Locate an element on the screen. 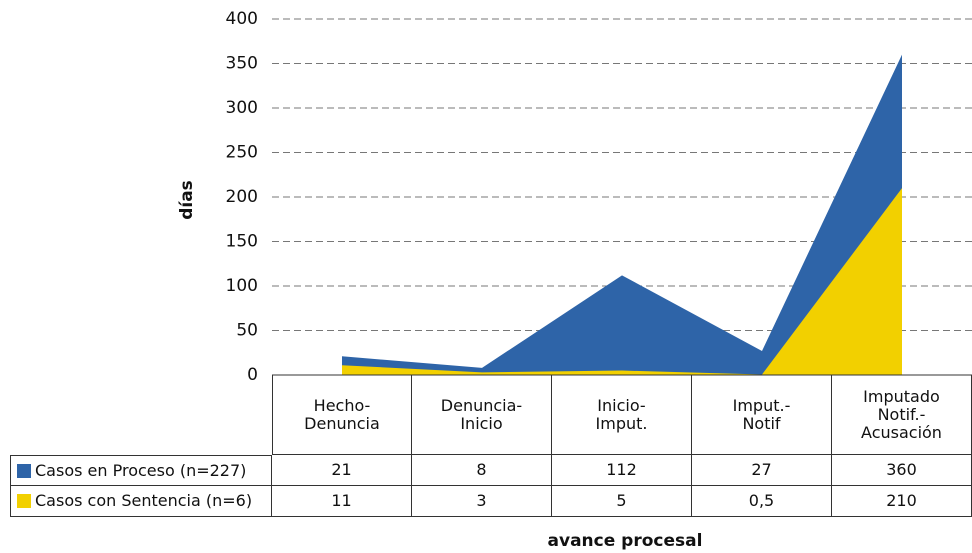 This screenshot has width=972, height=553. legend-entry: Casos con Sentencia (n=6) is located at coordinates (141, 501).